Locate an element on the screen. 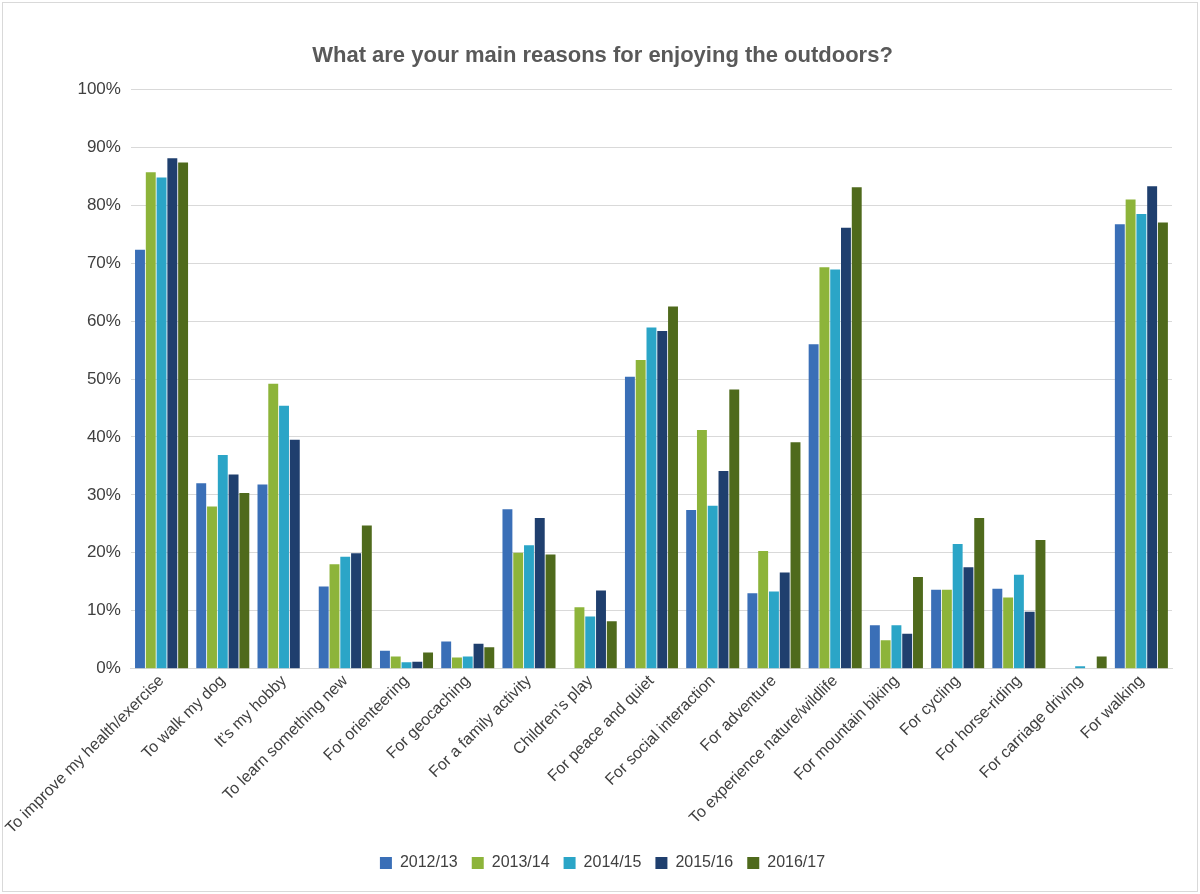  y-tick-label: 60% is located at coordinates (103, 320).